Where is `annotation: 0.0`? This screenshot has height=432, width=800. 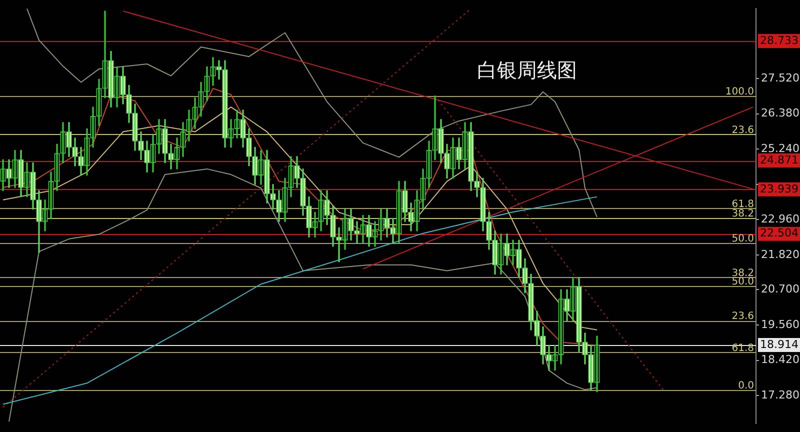 annotation: 0.0 is located at coordinates (746, 386).